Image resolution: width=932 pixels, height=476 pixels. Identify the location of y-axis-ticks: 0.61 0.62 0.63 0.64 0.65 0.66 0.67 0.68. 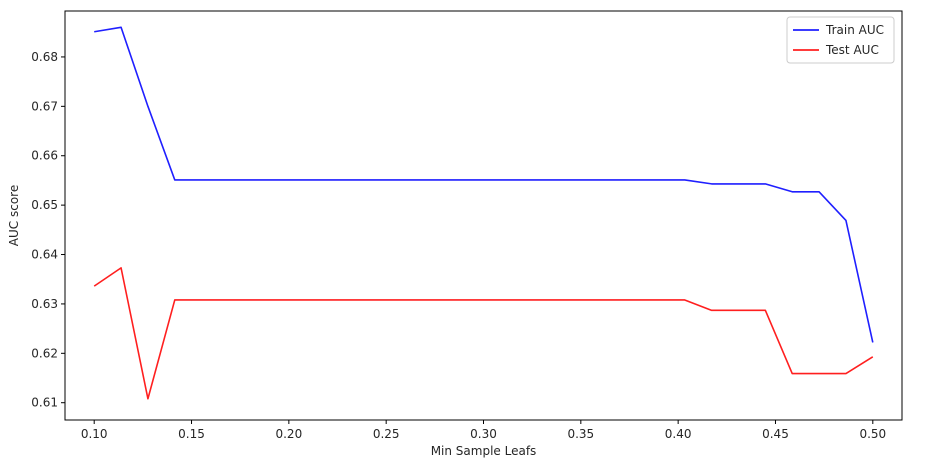
(48, 230).